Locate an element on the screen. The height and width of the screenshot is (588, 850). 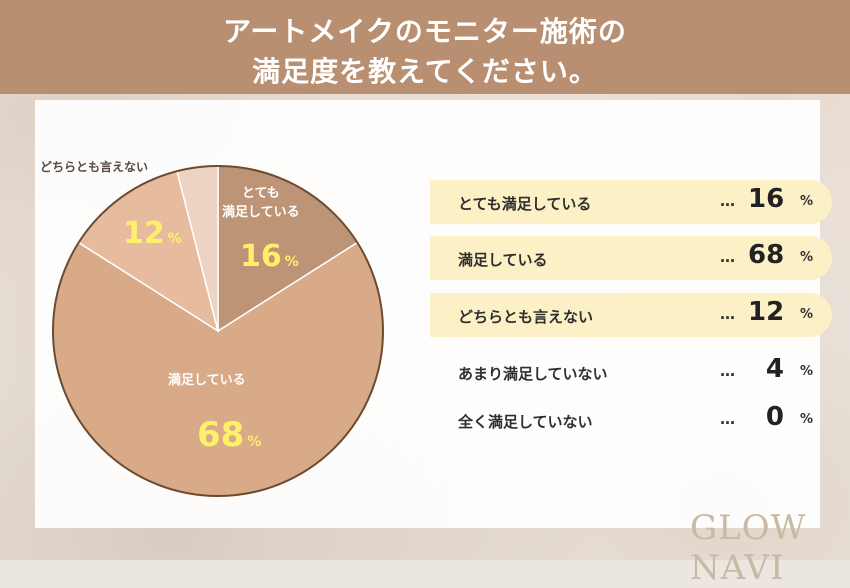
pie-value-very-satisfied: 16% is located at coordinates (269, 256).